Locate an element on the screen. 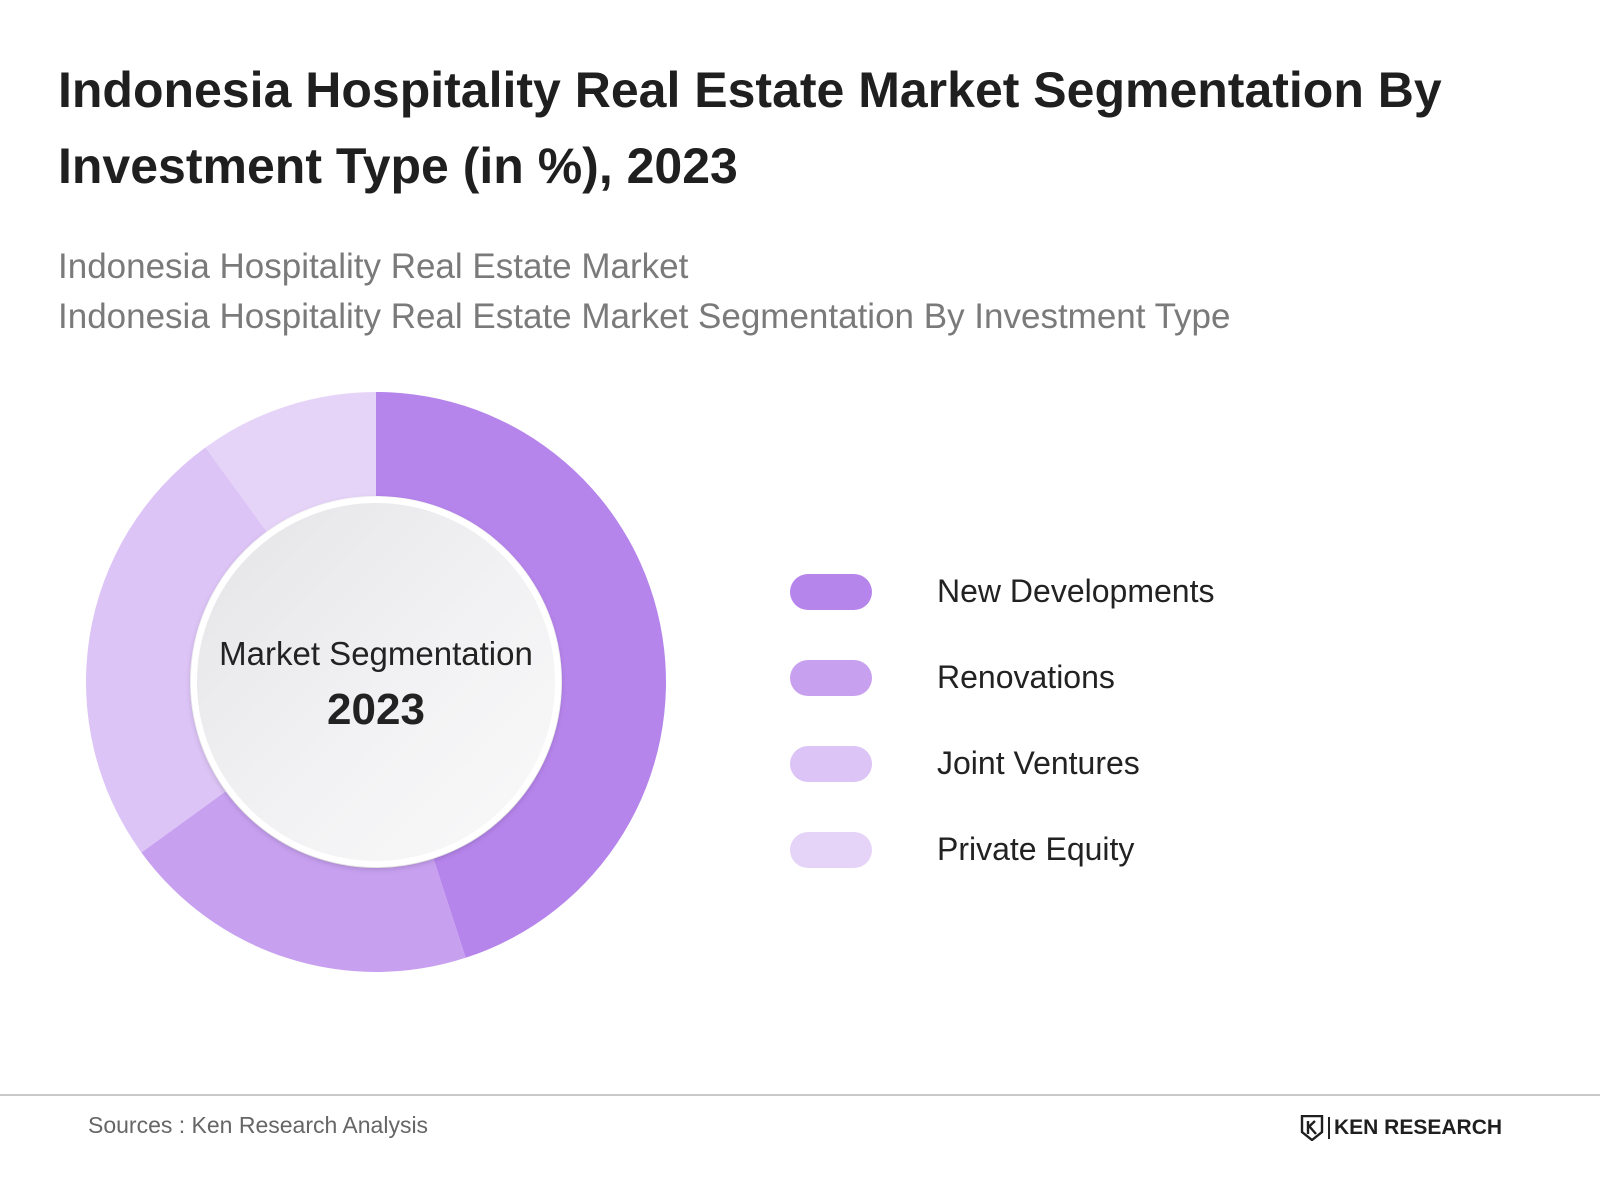  legend-label: New Developments is located at coordinates (1076, 591).